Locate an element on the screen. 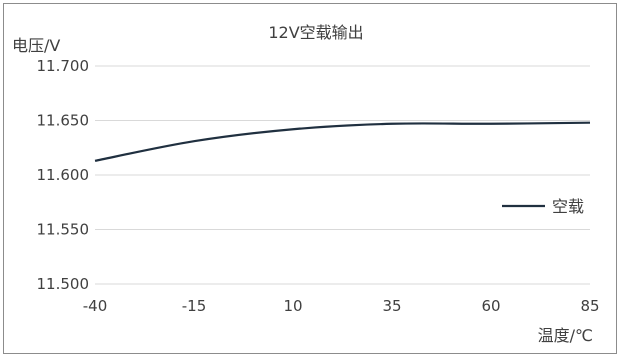  y-tick-label: 11.600 is located at coordinates (63, 175).